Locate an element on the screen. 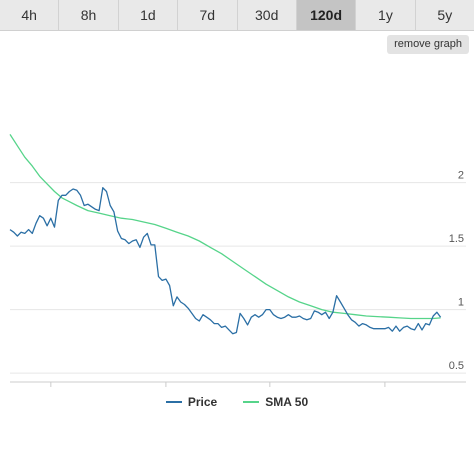 The height and width of the screenshot is (455, 474). tab-7d: 7d is located at coordinates (208, 15).